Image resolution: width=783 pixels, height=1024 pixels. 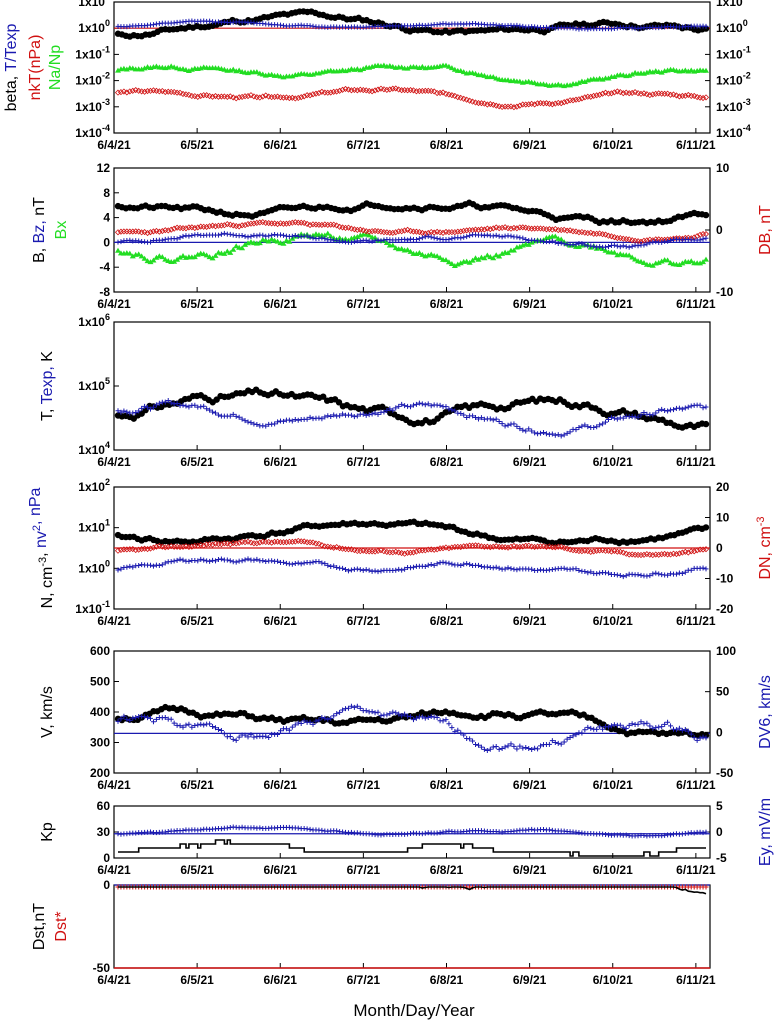 What do you see at coordinates (94, 485) in the screenshot?
I see `y-tick-label: 1x10²` at bounding box center [94, 485].